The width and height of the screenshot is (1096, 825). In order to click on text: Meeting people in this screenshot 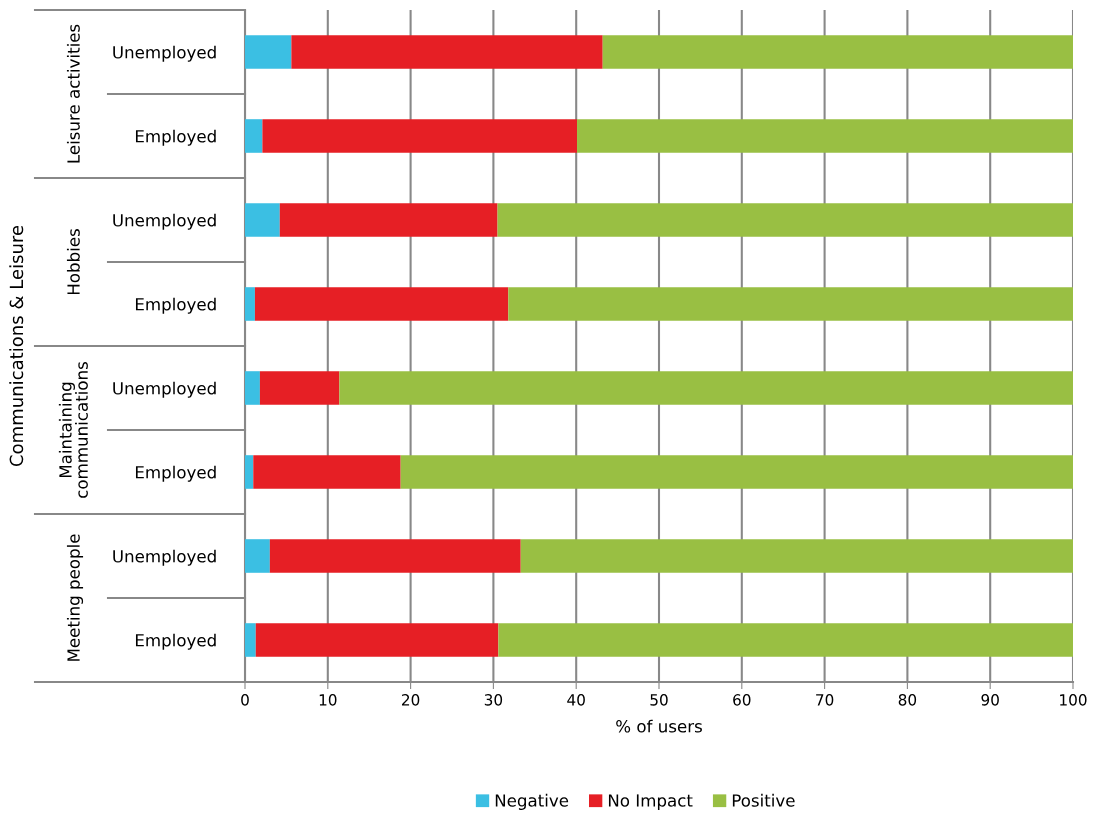, I will do `click(75, 597)`.